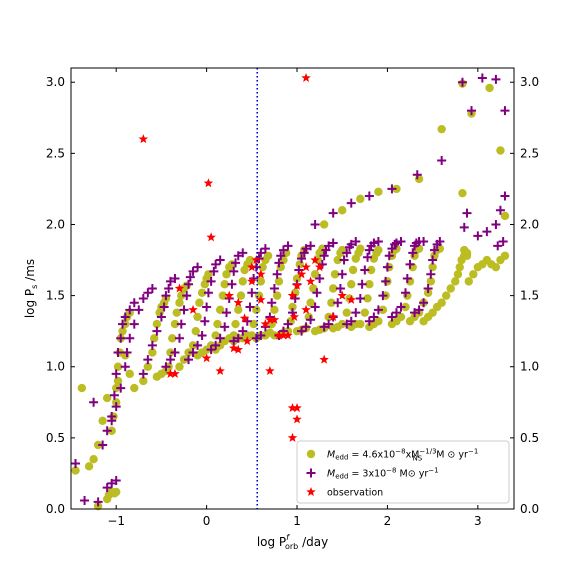  Describe the element at coordinates (55, 224) in the screenshot. I see `y-tick-label-4: 2.0` at that location.